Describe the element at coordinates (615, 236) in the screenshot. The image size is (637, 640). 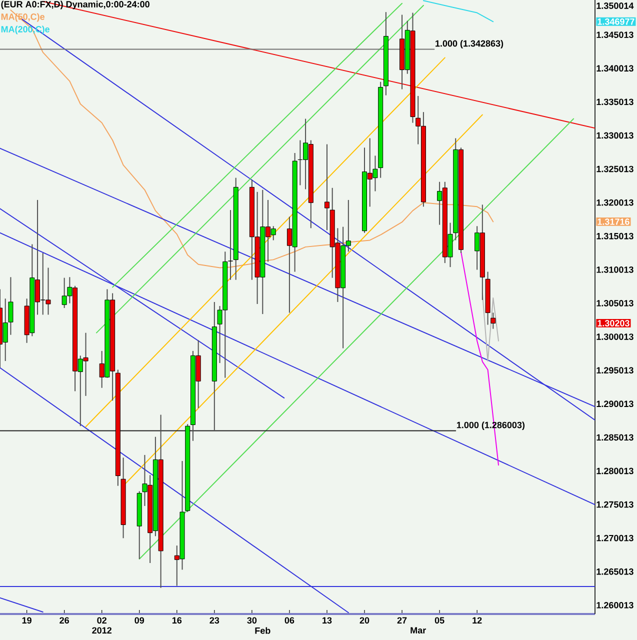
I see `y-tick-label: 1.315013` at that location.